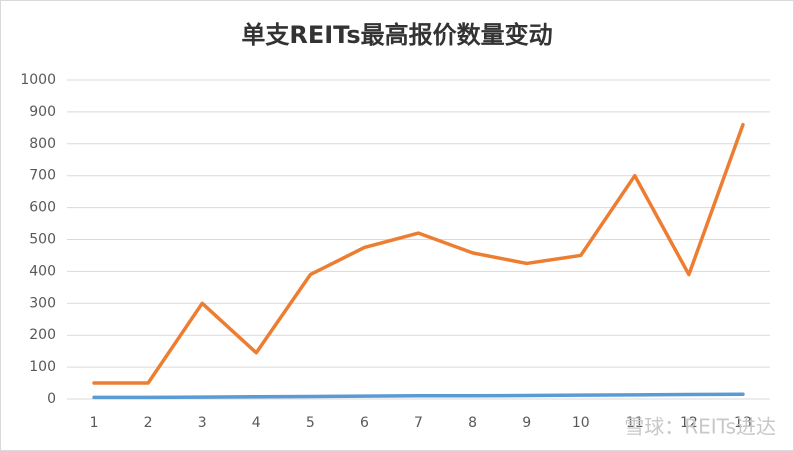 The height and width of the screenshot is (451, 794). I want to click on x-tick-label: 3, so click(202, 423).